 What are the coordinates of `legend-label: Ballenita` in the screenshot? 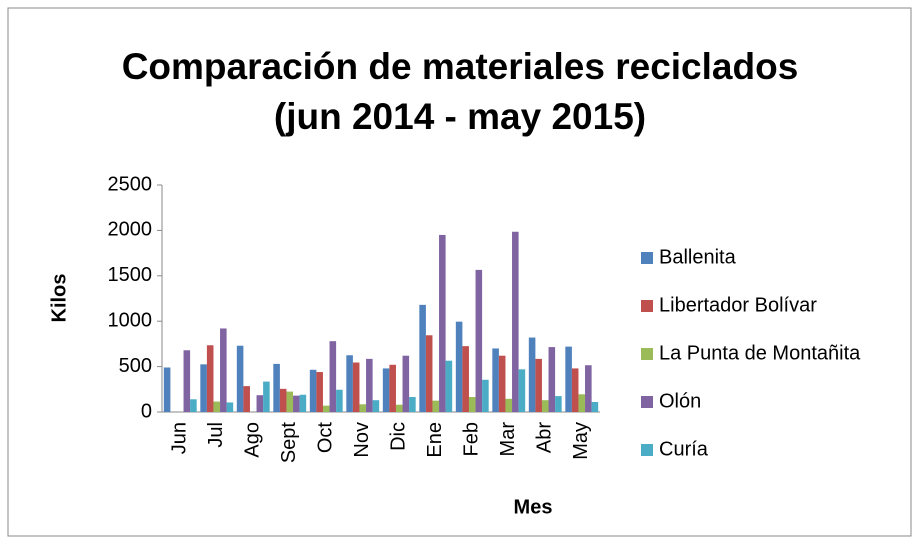 It's located at (698, 257).